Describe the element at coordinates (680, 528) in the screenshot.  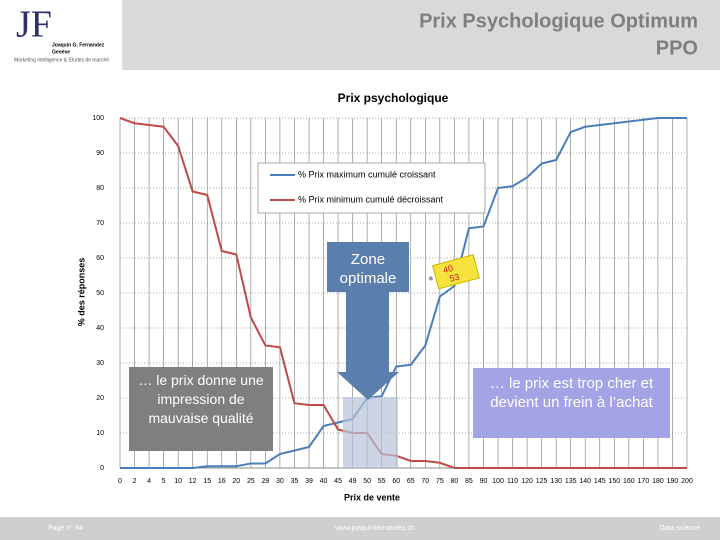
I see `section: Data science` at that location.